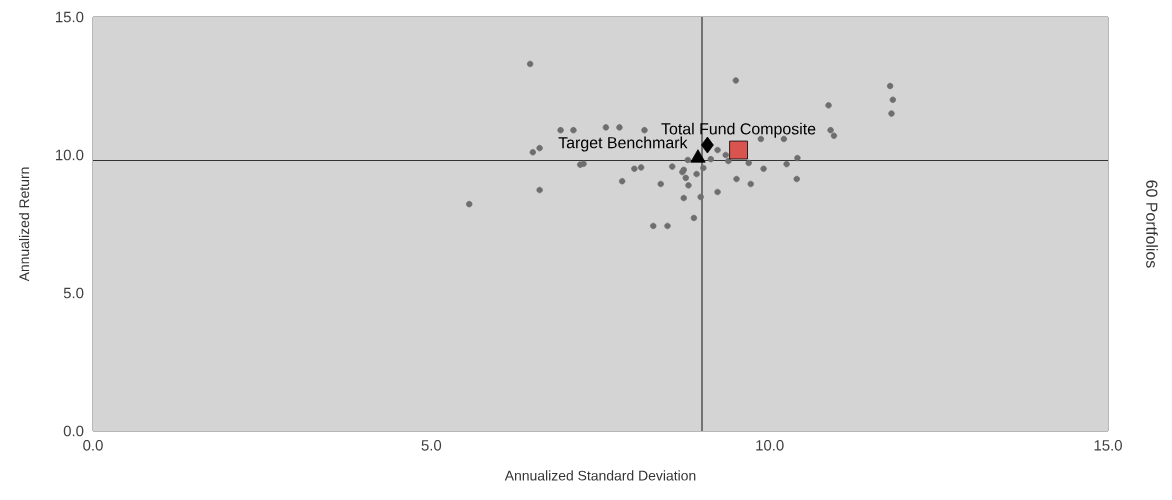 This screenshot has width=1172, height=500. Describe the element at coordinates (770, 445) in the screenshot. I see `x-tick-label: 10.0` at that location.